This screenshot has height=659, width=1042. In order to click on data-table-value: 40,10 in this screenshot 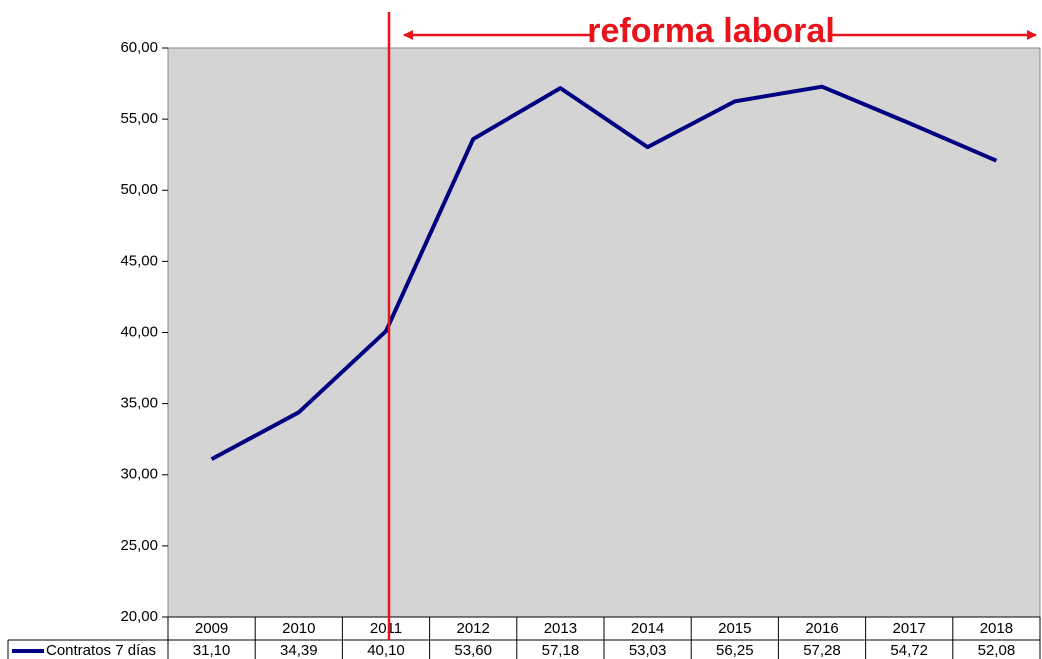, I will do `click(386, 650)`.